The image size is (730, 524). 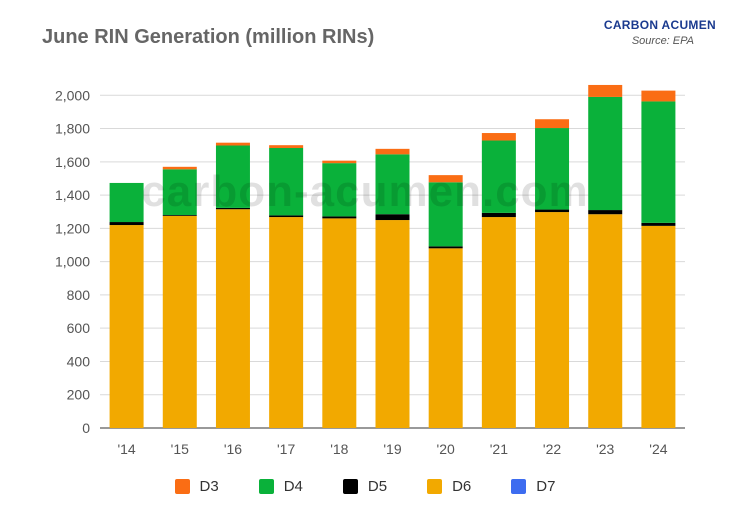 What do you see at coordinates (552, 449) in the screenshot?
I see `x-tick-label: '22` at bounding box center [552, 449].